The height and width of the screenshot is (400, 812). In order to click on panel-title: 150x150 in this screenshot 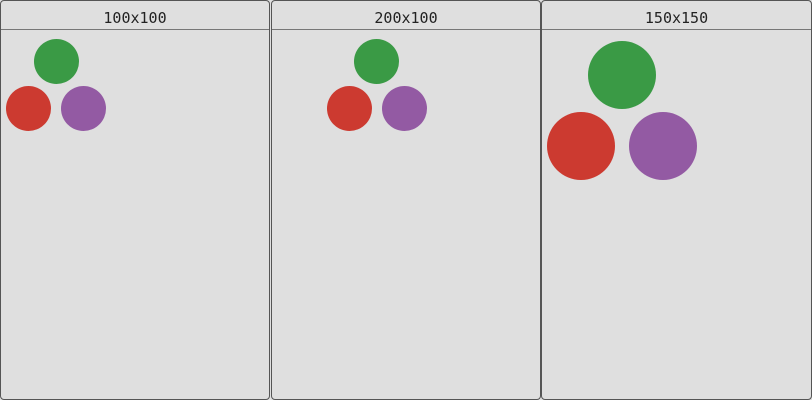, I will do `click(676, 15)`.